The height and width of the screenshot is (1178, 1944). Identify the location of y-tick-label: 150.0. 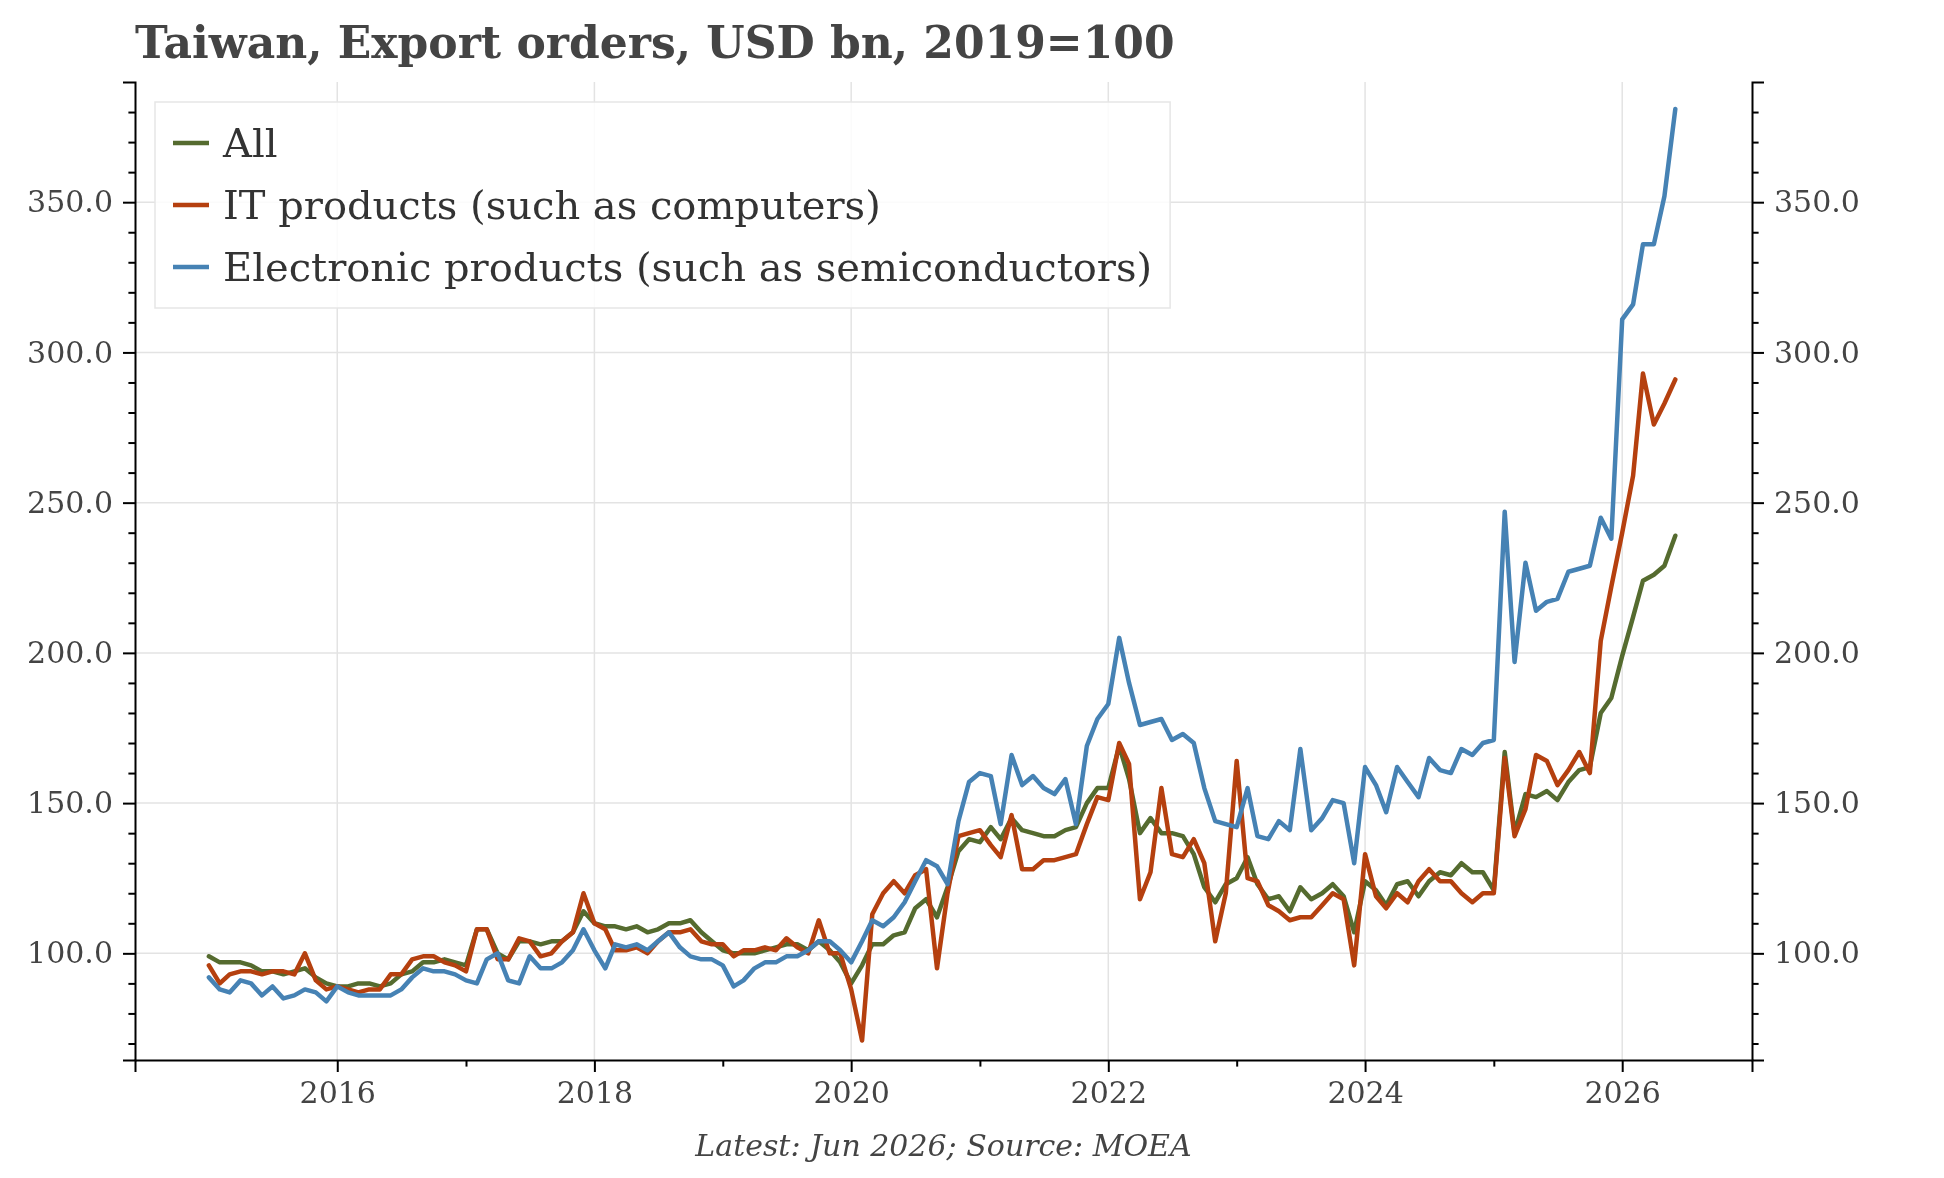
(70, 803).